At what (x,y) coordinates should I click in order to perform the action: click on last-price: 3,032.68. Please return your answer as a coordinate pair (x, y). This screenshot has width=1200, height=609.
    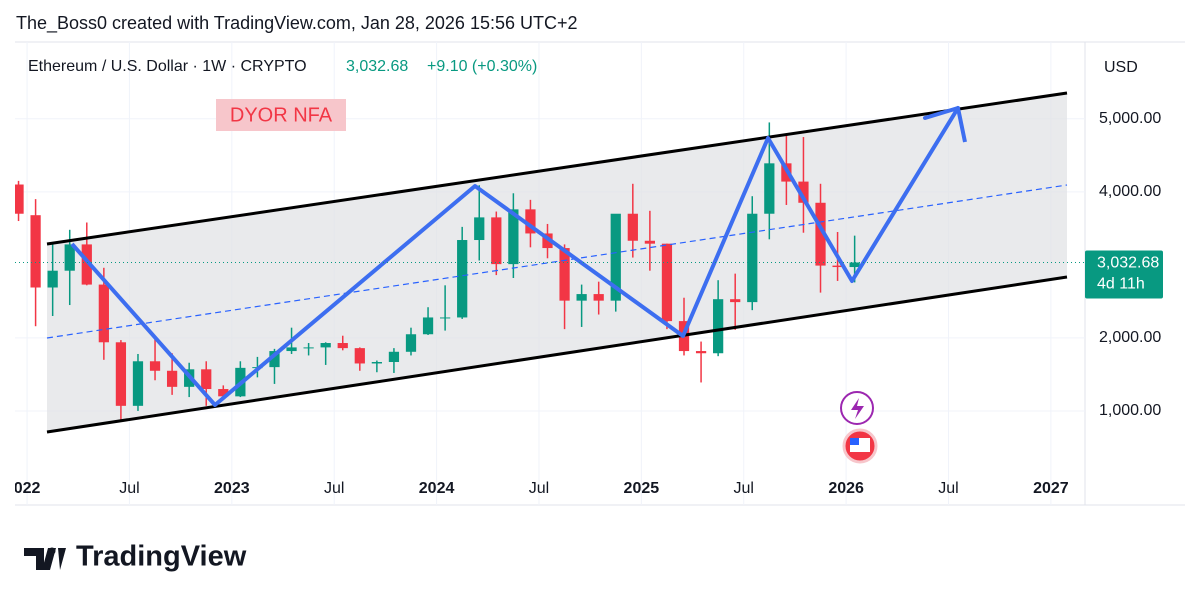
    Looking at the image, I should click on (377, 66).